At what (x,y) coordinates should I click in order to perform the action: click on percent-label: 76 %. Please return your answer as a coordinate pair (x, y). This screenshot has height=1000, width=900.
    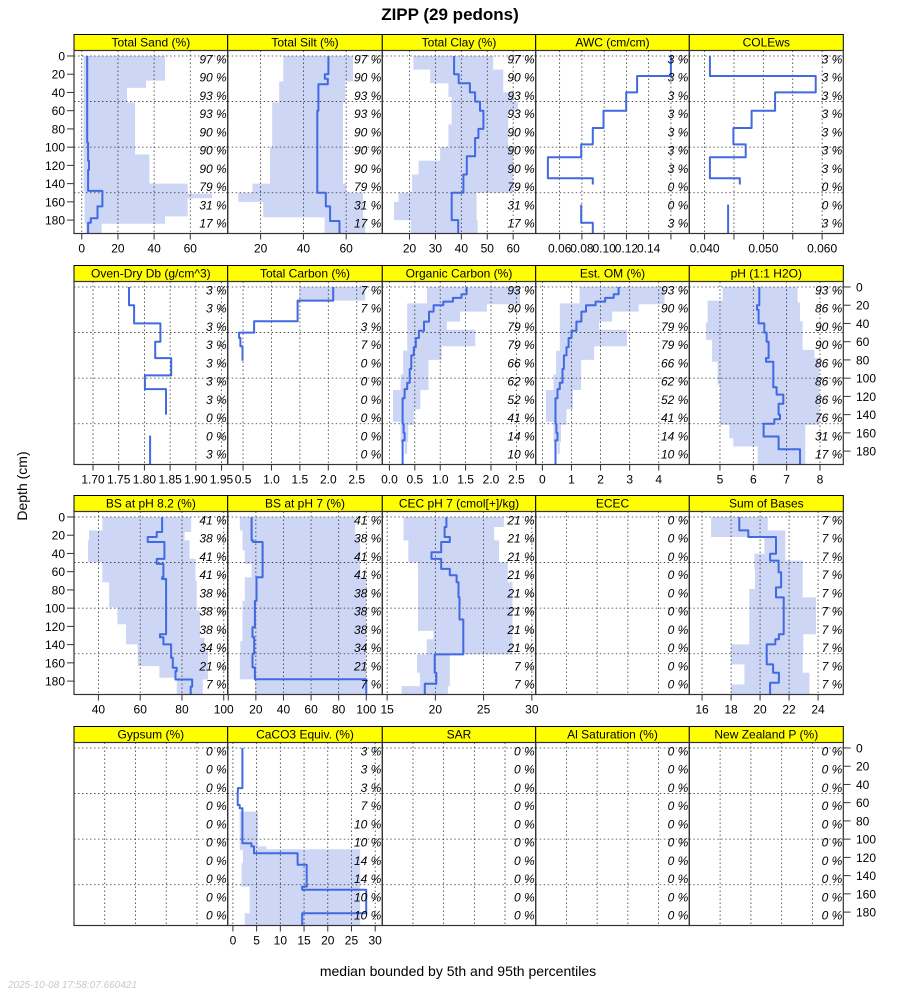
    Looking at the image, I should click on (829, 418).